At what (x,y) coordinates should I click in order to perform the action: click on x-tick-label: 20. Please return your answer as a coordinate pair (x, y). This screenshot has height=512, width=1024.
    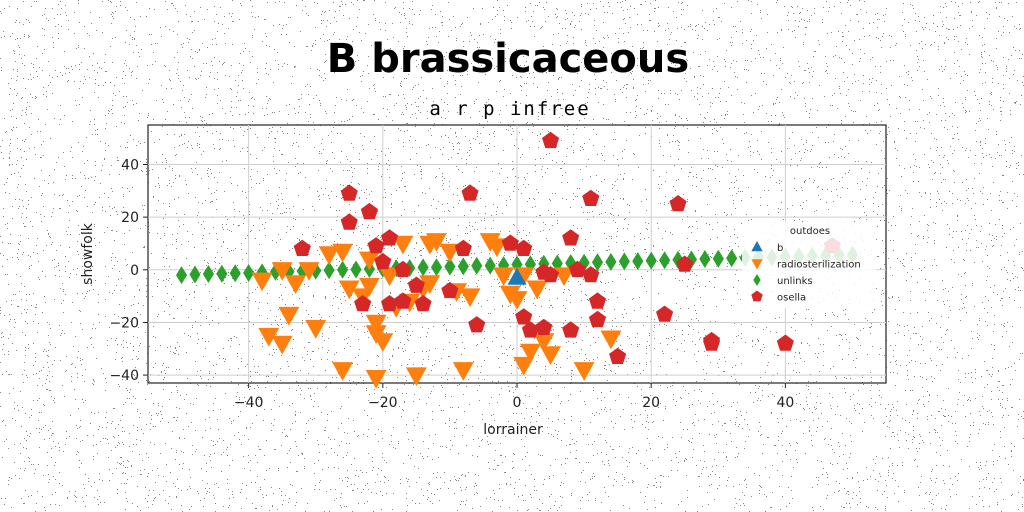
    Looking at the image, I should click on (651, 403).